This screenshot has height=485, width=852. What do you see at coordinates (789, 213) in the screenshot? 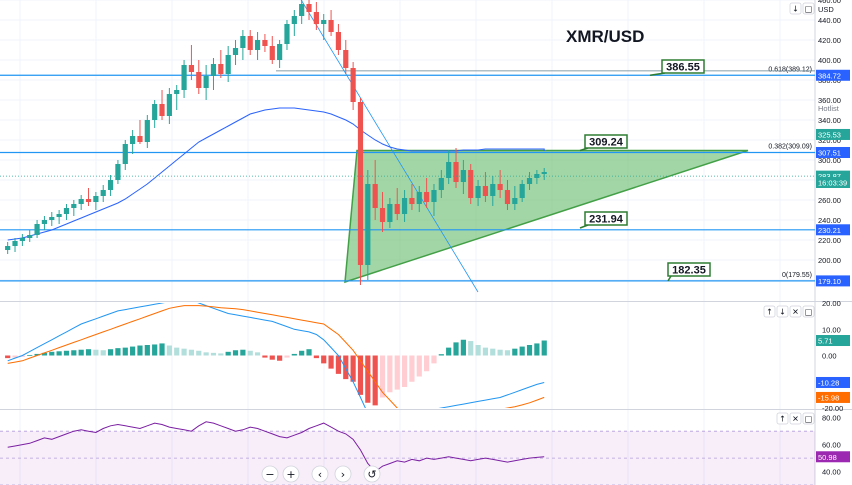
I see `pane-controls: ↓ □ ↑ ↓ ✕ □ ↑ ✕ □` at bounding box center [789, 213].